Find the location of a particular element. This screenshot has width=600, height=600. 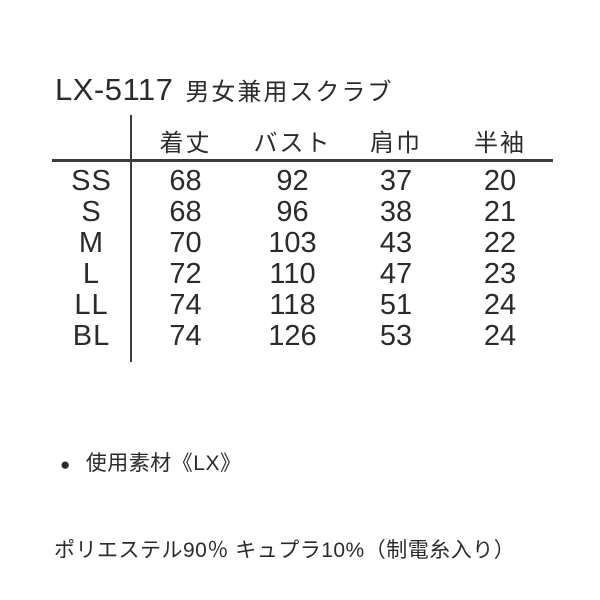

page-title: LX-5117 男女兼用スクラブ is located at coordinates (224, 90).